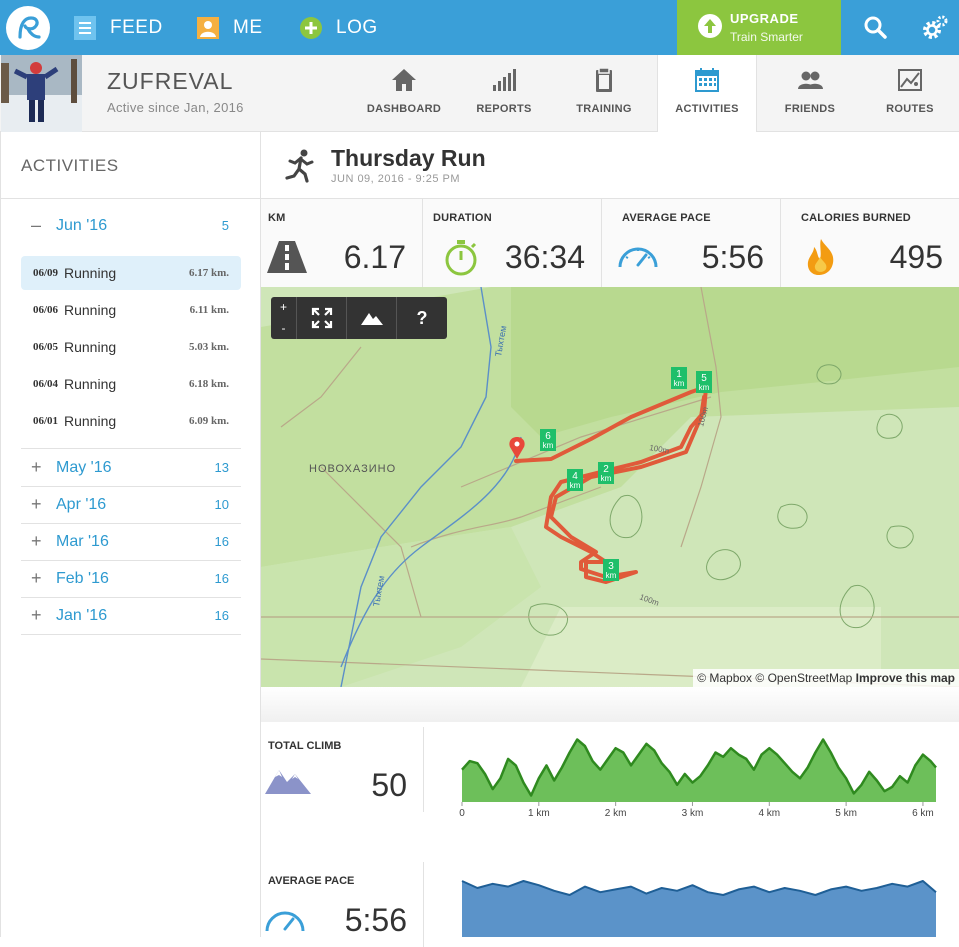 The height and width of the screenshot is (947, 959). Describe the element at coordinates (604, 93) in the screenshot. I see `tab-training: TRAINING` at that location.